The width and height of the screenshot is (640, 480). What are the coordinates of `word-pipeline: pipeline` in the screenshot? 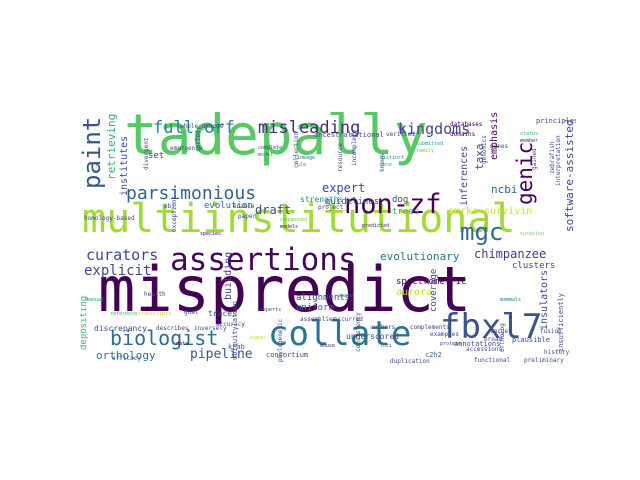 It's located at (221, 354).